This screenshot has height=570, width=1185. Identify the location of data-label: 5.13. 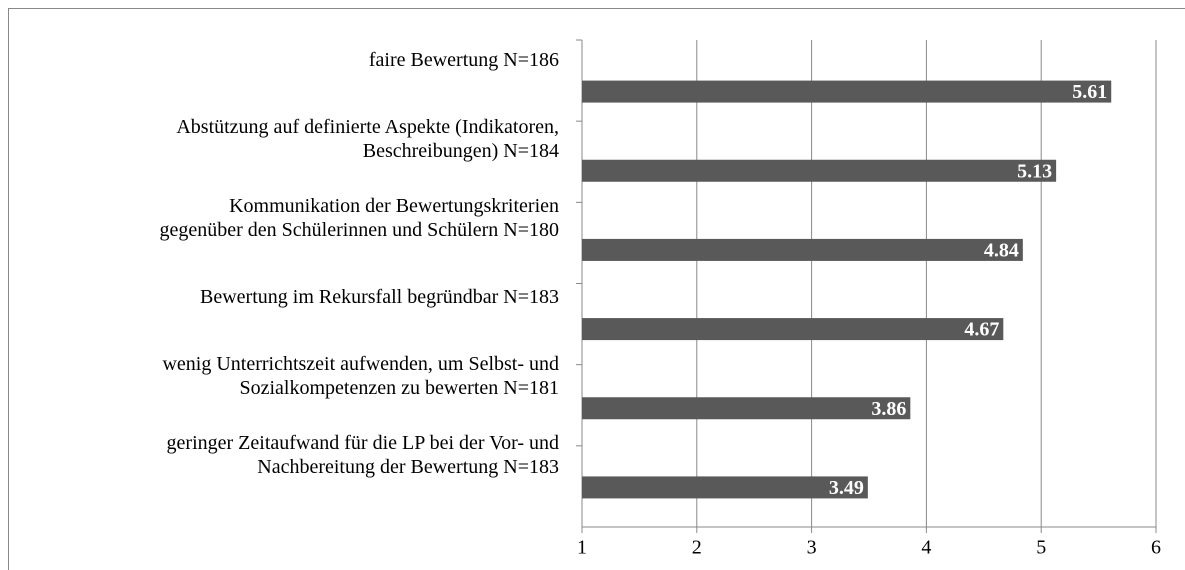
(1034, 171).